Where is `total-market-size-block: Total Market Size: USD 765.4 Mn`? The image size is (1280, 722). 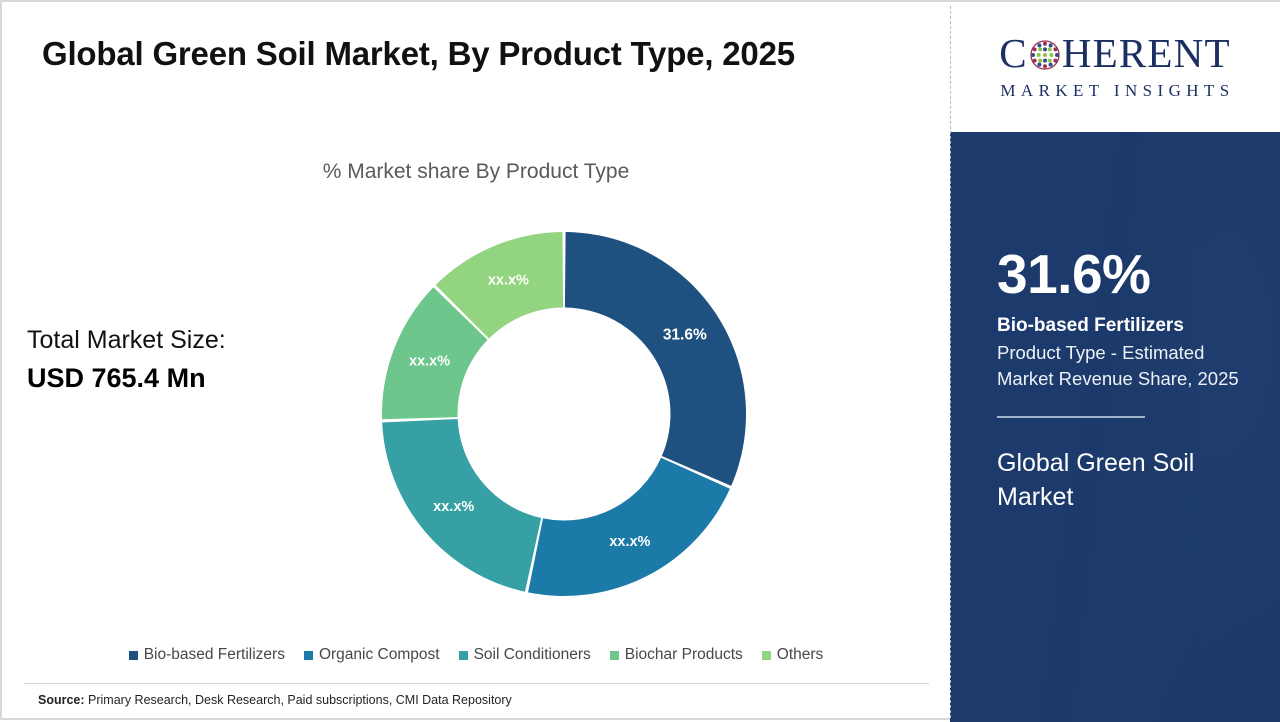 total-market-size-block: Total Market Size: USD 765.4 Mn is located at coordinates (177, 360).